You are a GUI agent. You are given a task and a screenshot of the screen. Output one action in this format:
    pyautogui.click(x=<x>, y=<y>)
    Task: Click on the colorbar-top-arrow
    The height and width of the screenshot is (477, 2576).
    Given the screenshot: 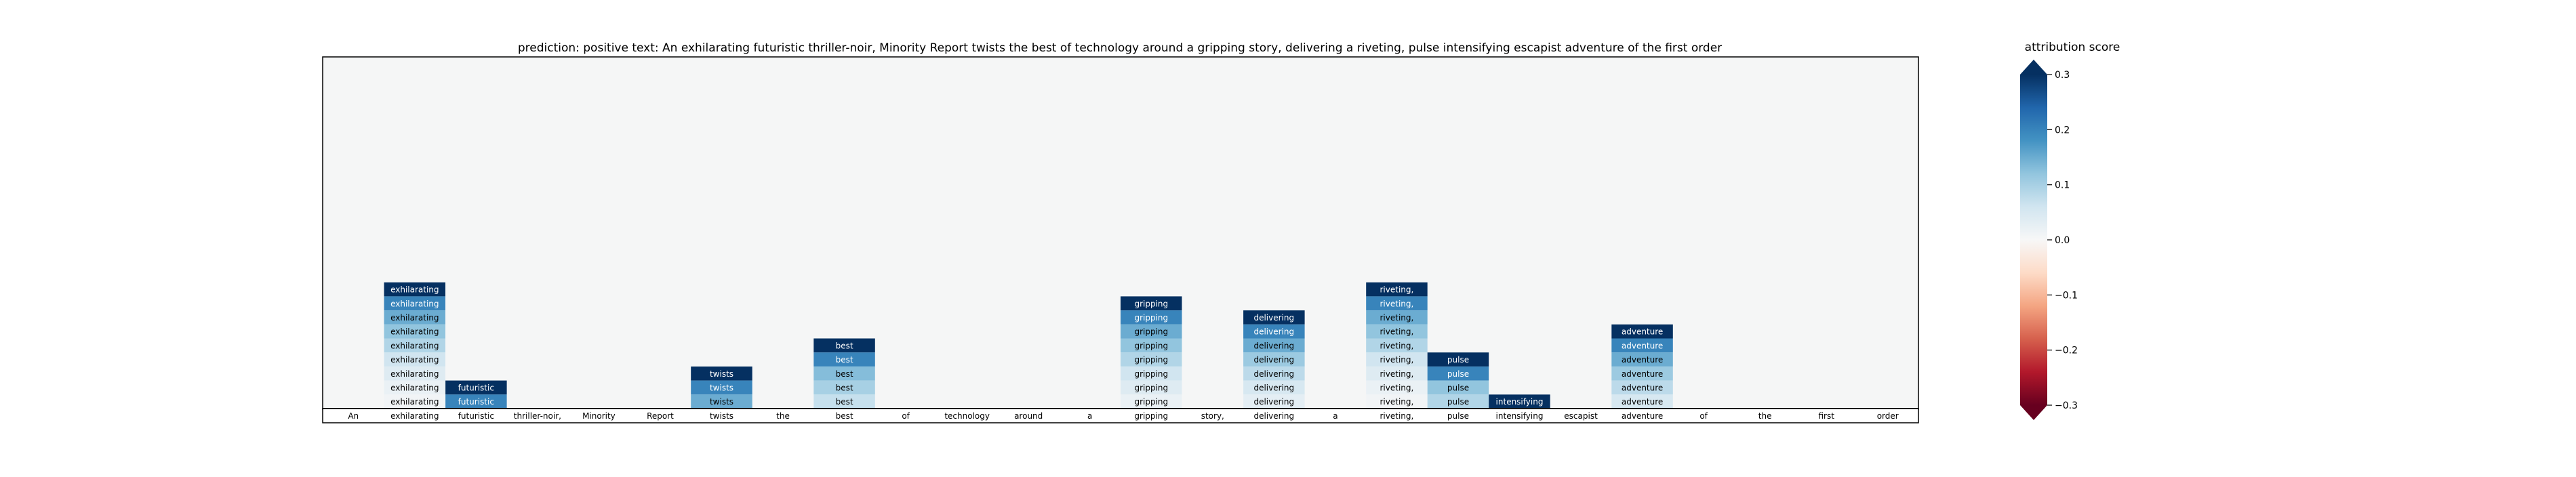 What is the action you would take?
    pyautogui.click(x=2033, y=67)
    